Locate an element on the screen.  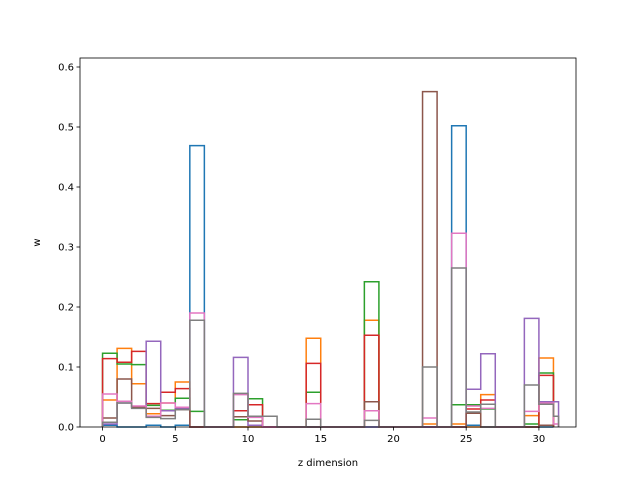
y-axis: 0.0 0.1 0.2 0.3 0.4 0.5 0.6 is located at coordinates (69, 248).